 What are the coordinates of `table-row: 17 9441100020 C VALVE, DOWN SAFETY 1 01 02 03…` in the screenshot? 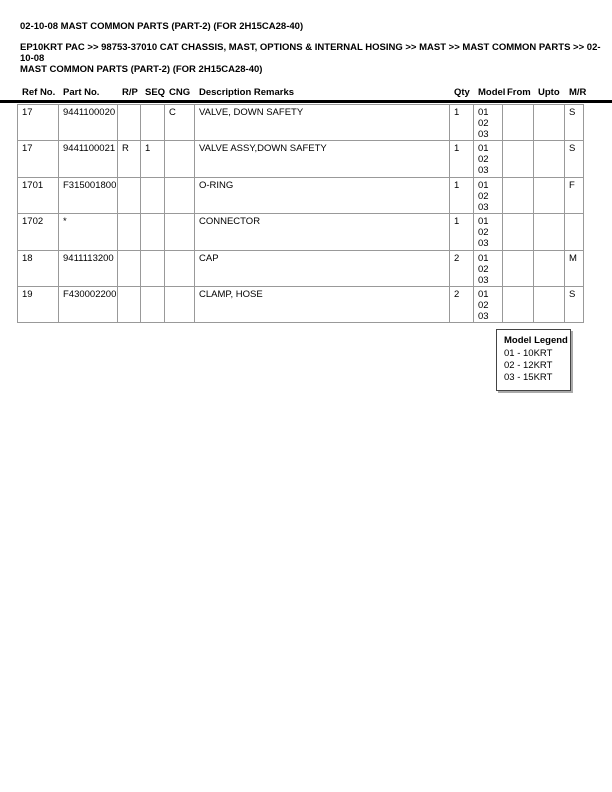 It's located at (300, 122).